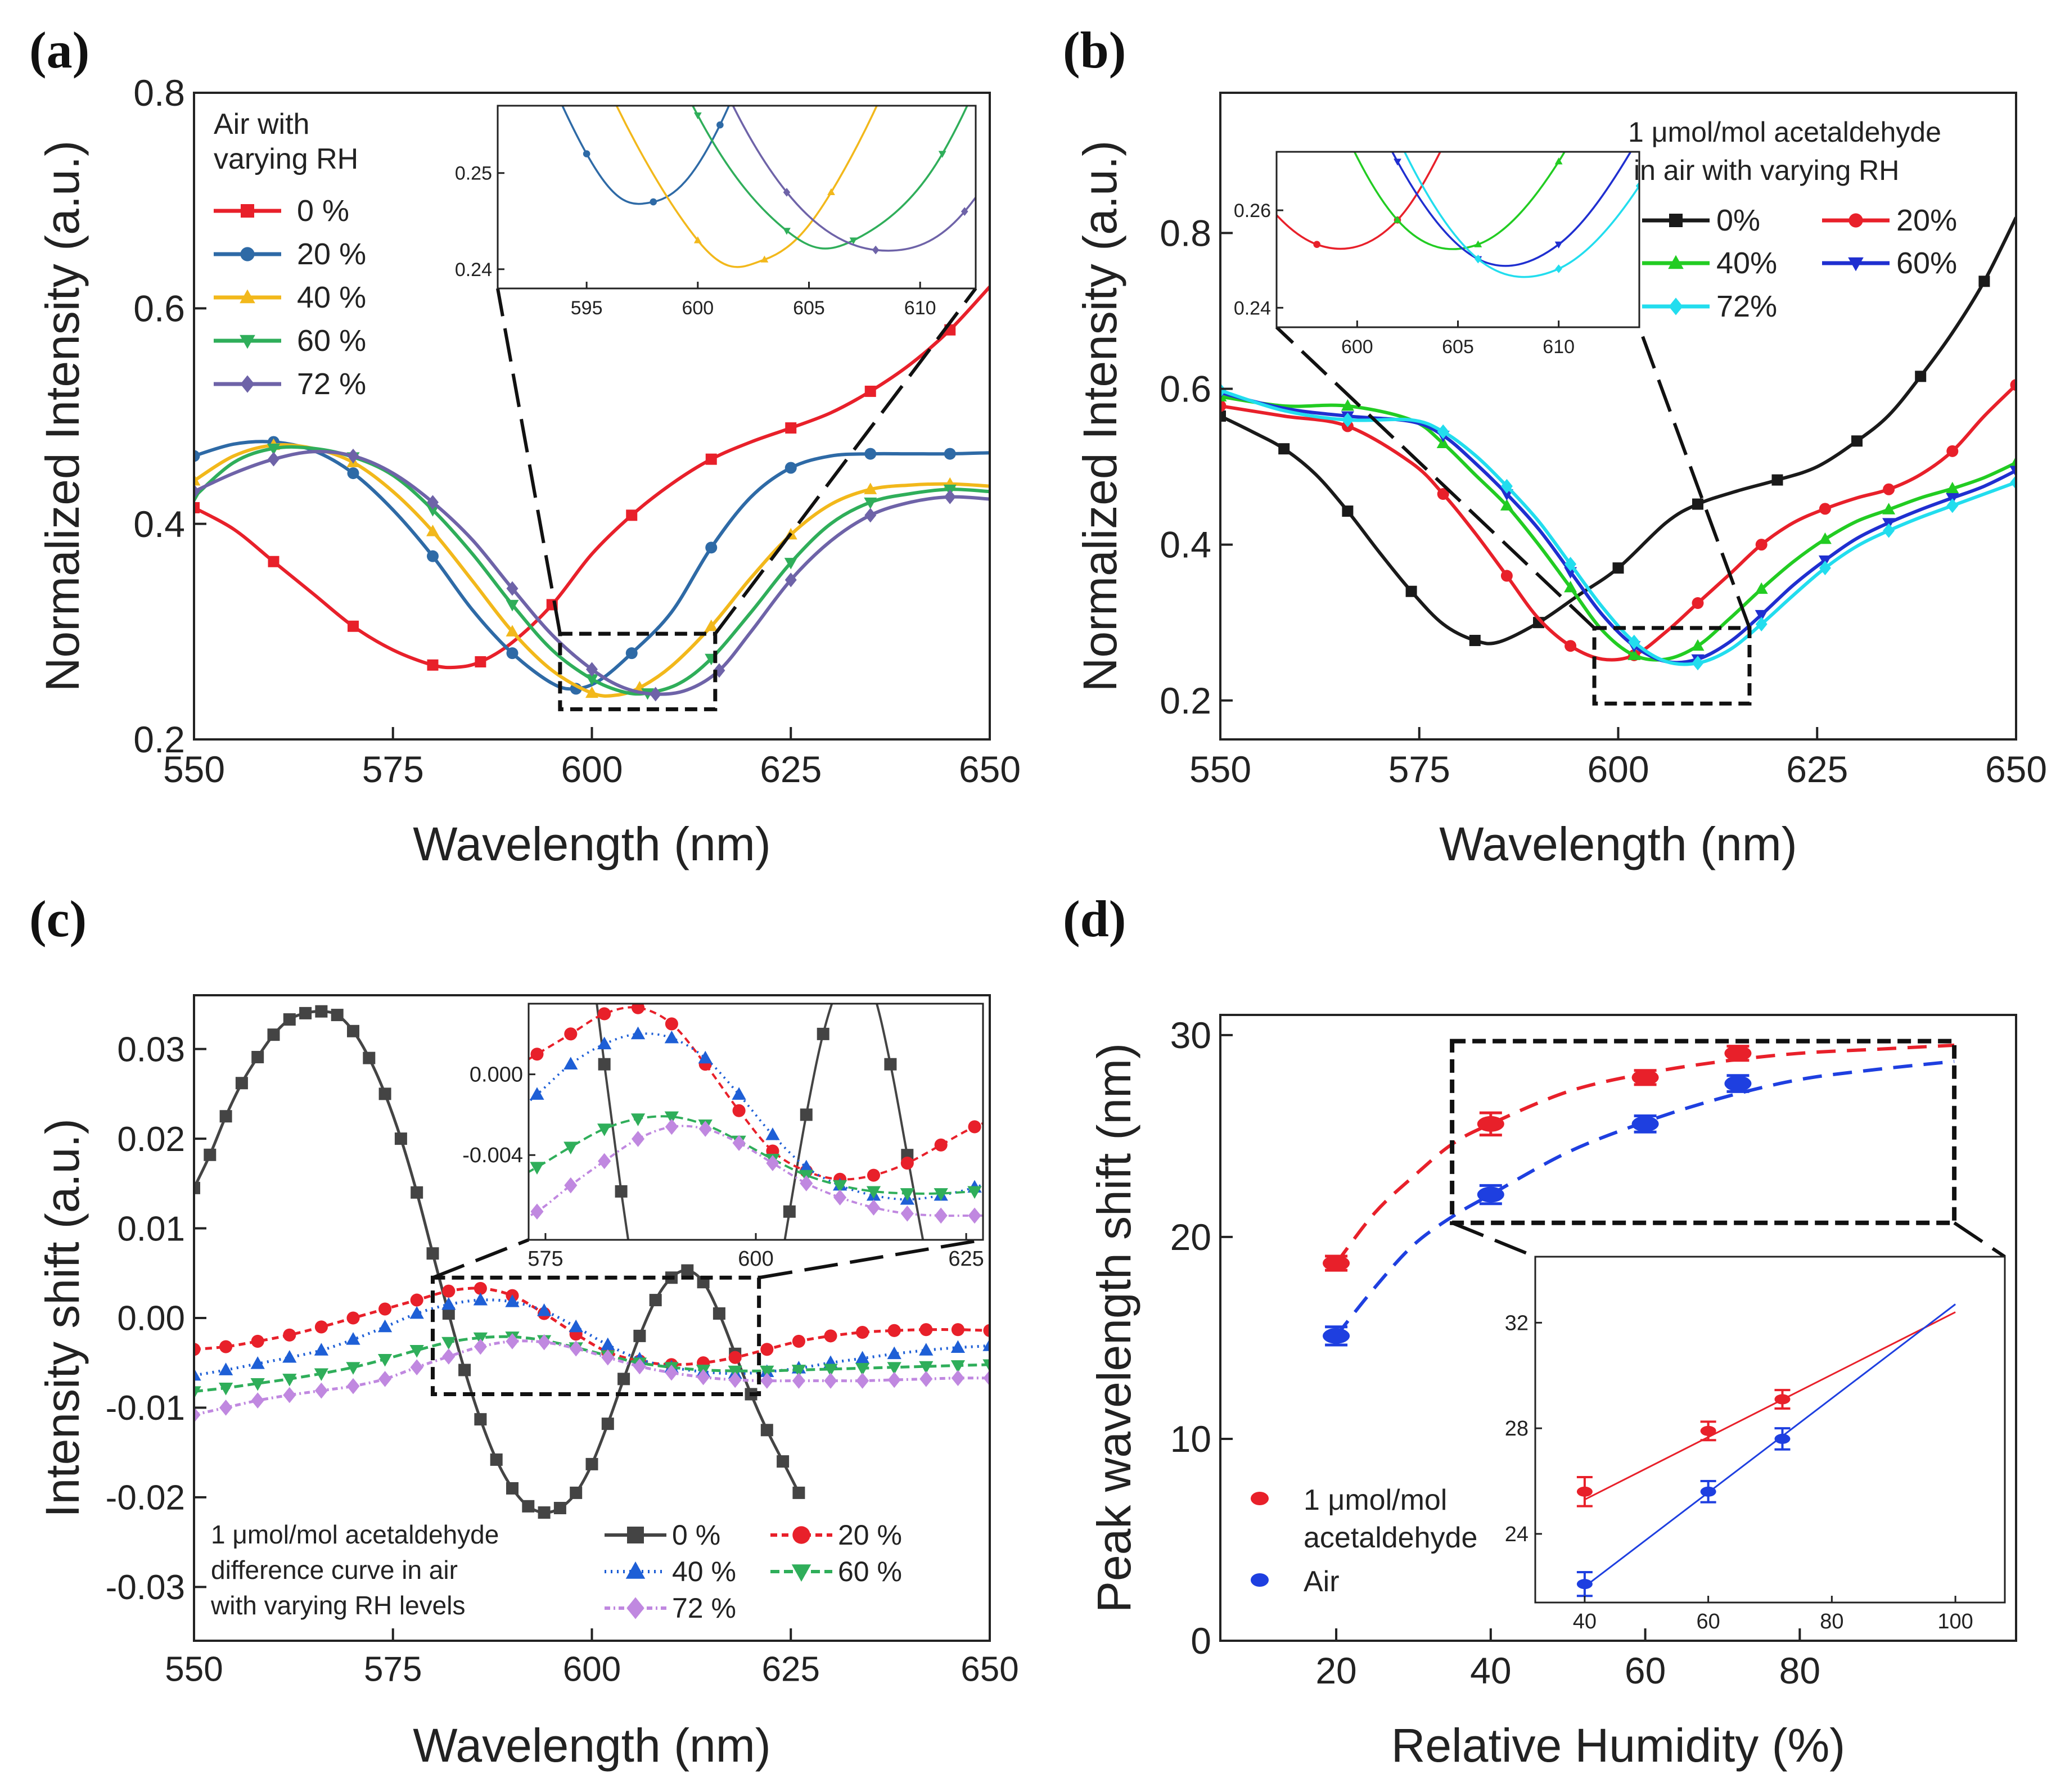  What do you see at coordinates (592, 769) in the screenshot?
I see `x-tick-label: 600` at bounding box center [592, 769].